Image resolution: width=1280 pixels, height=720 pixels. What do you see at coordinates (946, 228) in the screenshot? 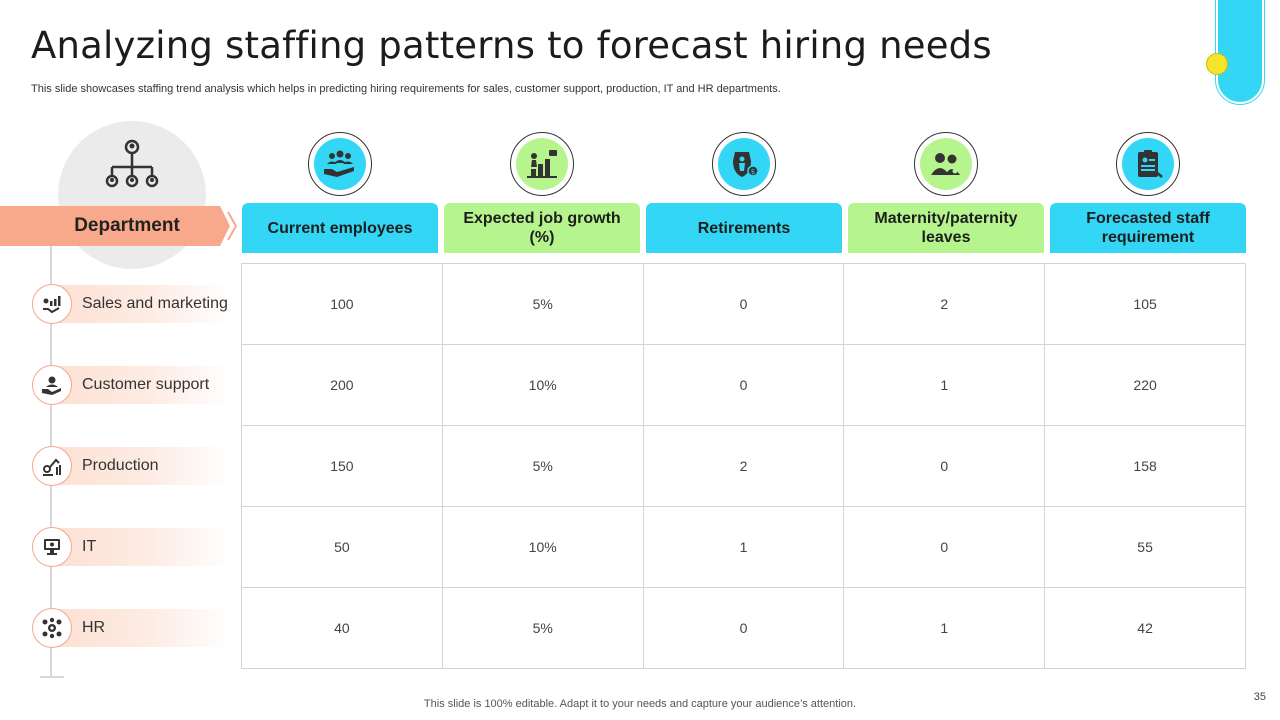
I see `column-header-maternity-paternity: Maternity/paternity leaves` at bounding box center [946, 228].